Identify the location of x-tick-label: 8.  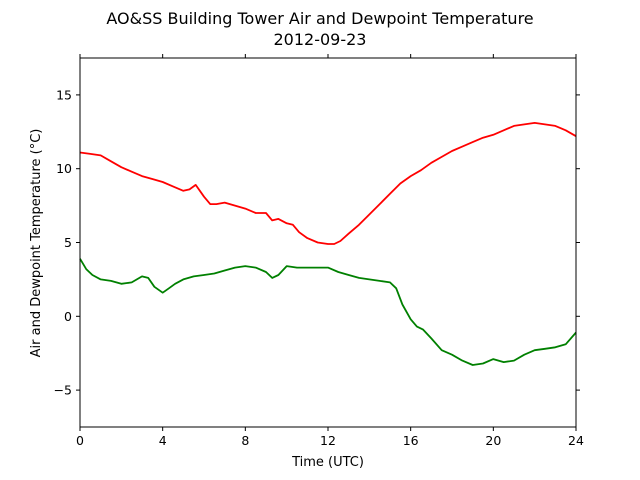
(245, 440).